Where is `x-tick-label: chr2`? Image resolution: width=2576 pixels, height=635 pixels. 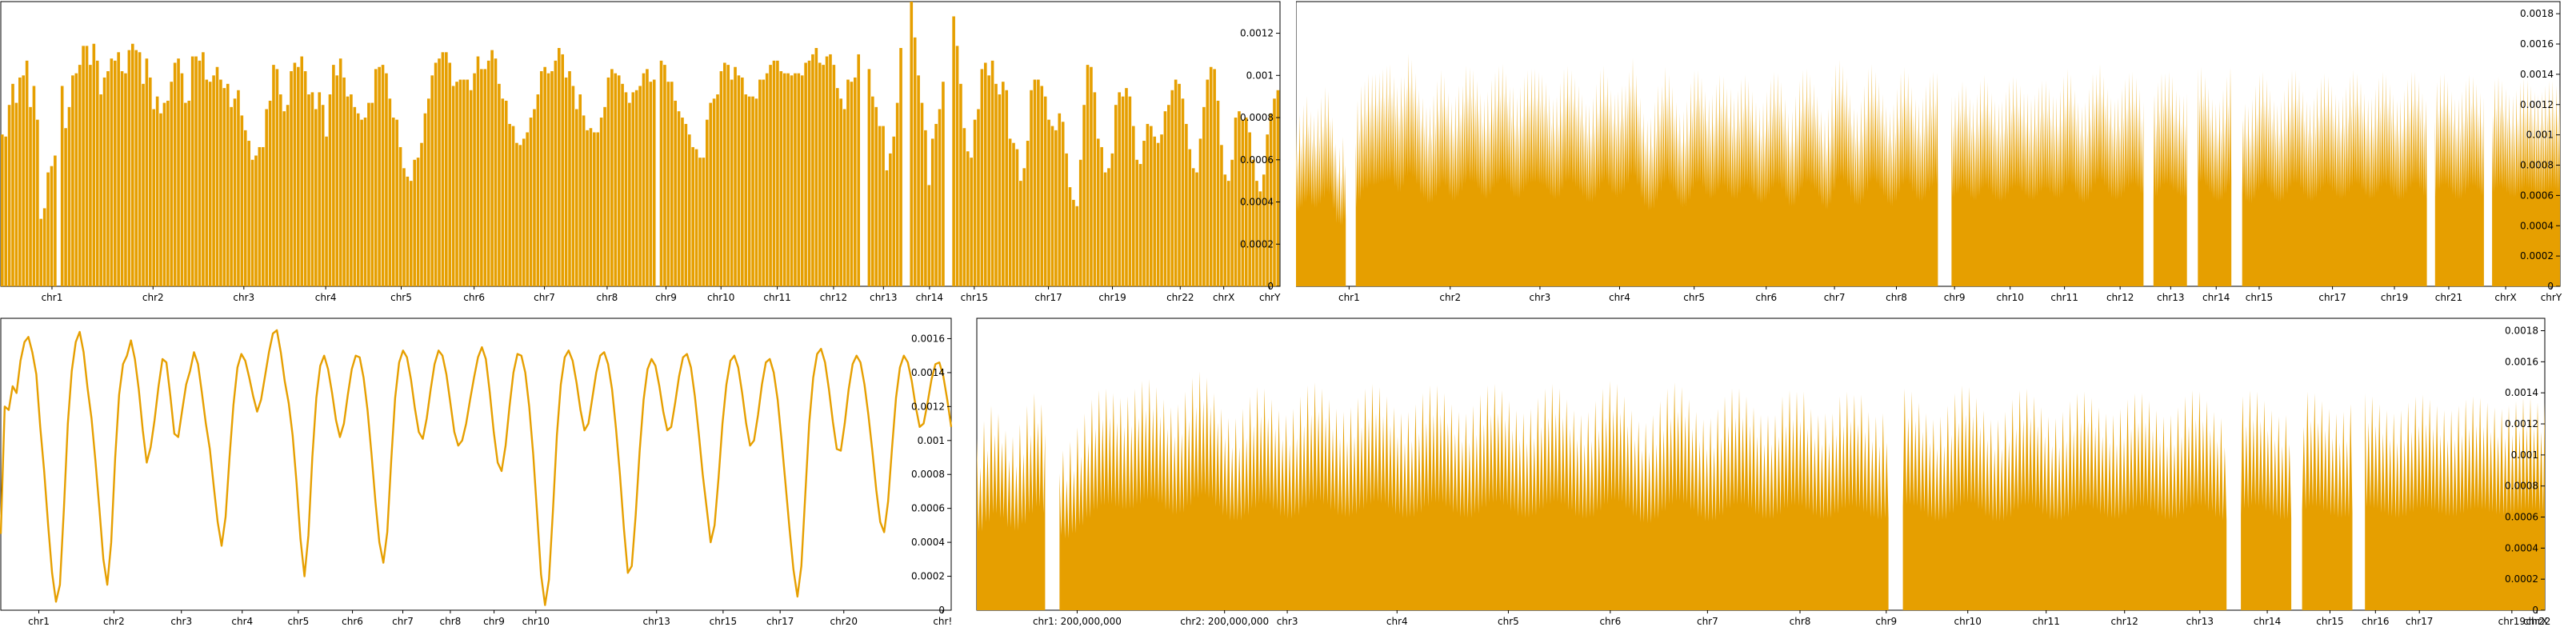 x-tick-label: chr2 is located at coordinates (153, 297).